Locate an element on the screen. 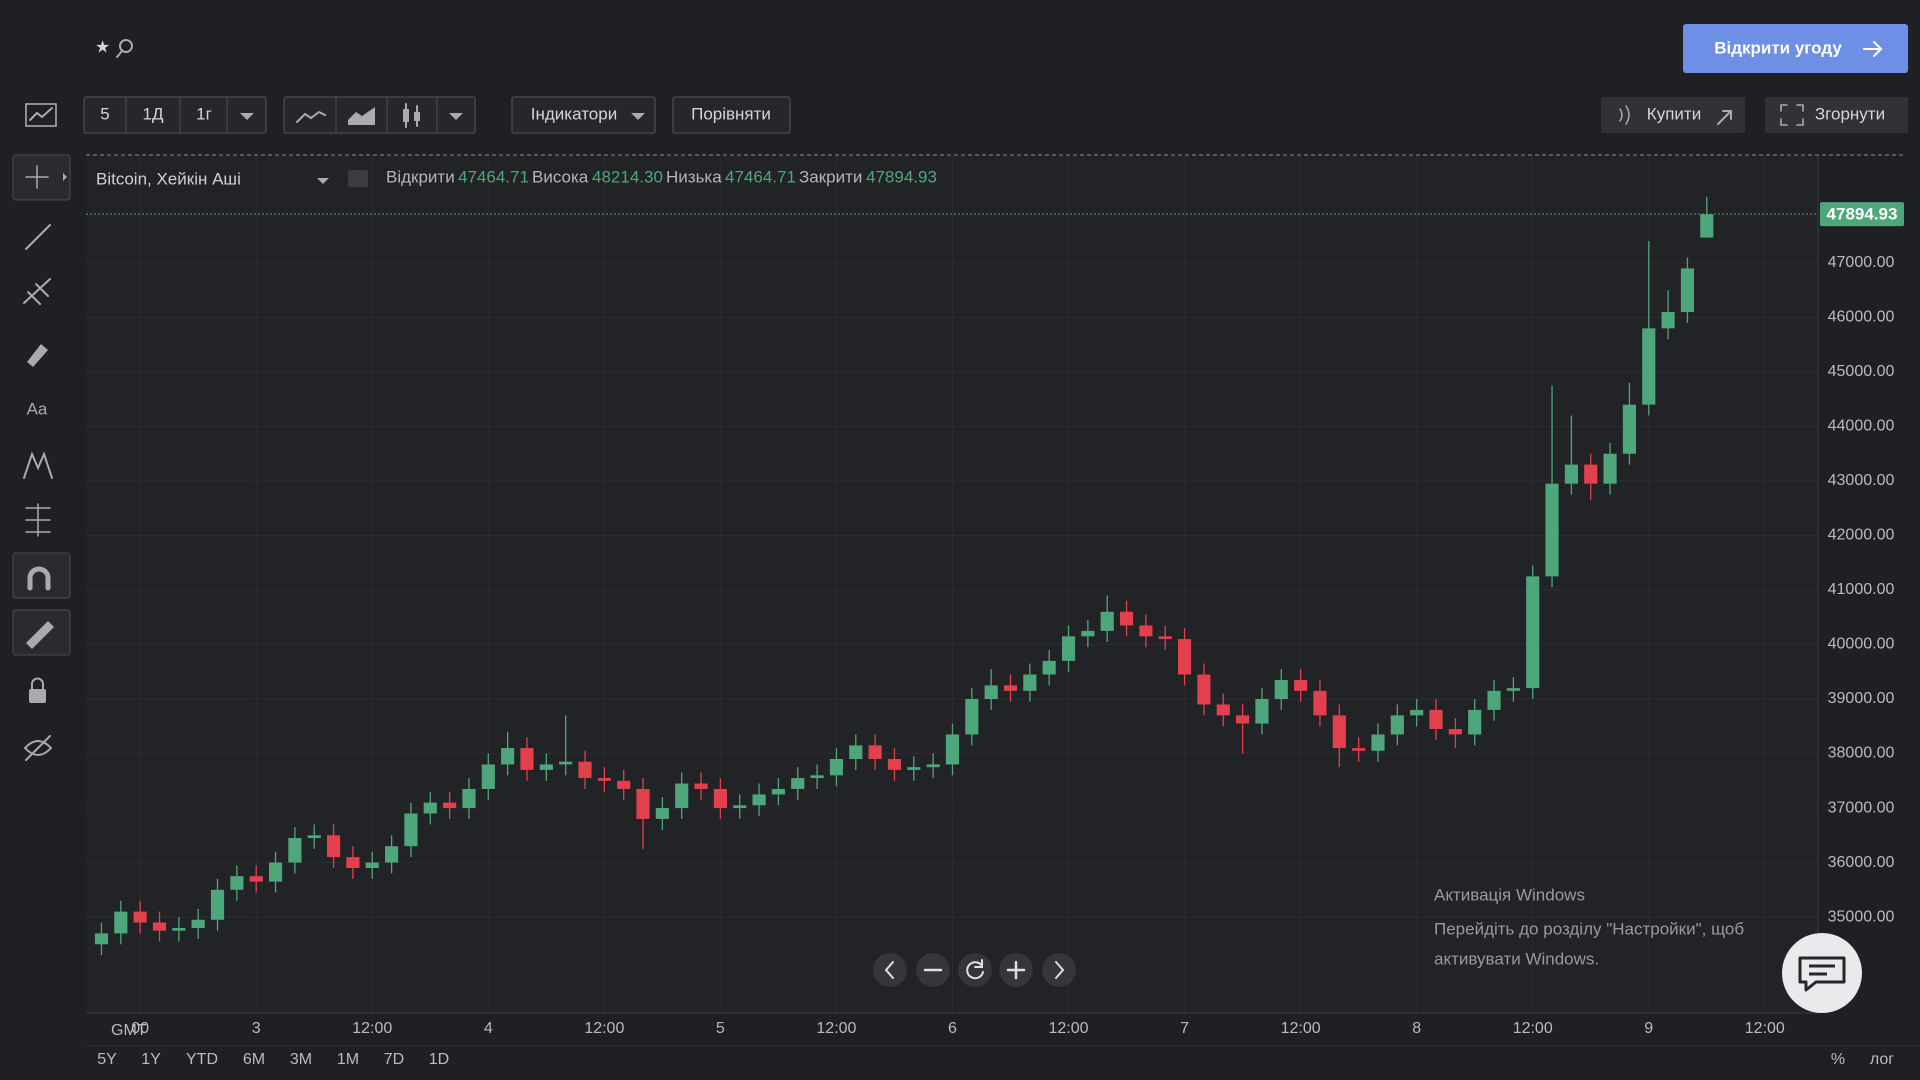  button-label: Індикатори is located at coordinates (574, 113).